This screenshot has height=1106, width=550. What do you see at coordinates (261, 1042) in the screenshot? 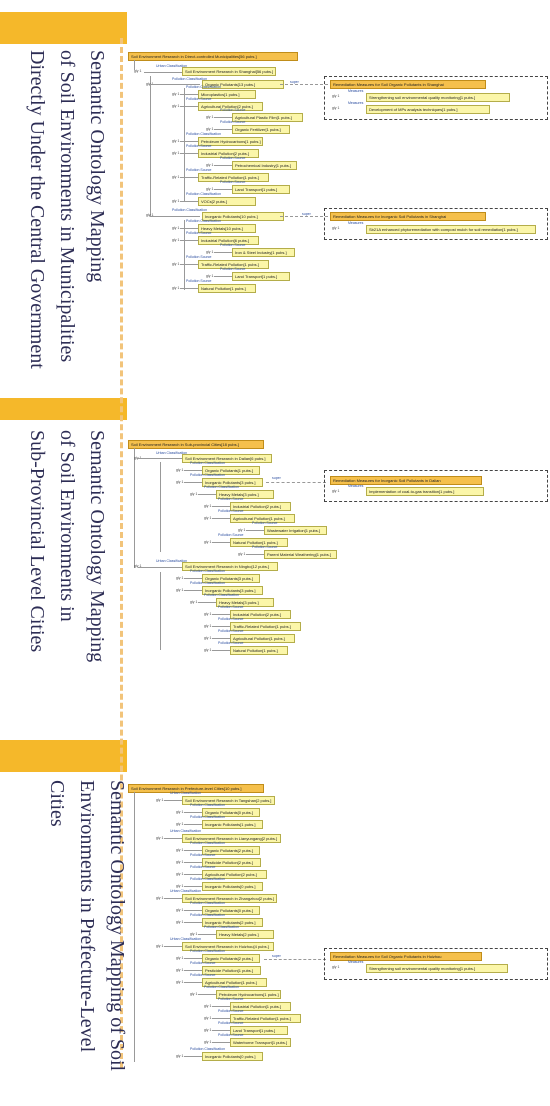
I see `s3-city4-item-8: Waterborne Transport[1 pubs.]` at bounding box center [261, 1042].